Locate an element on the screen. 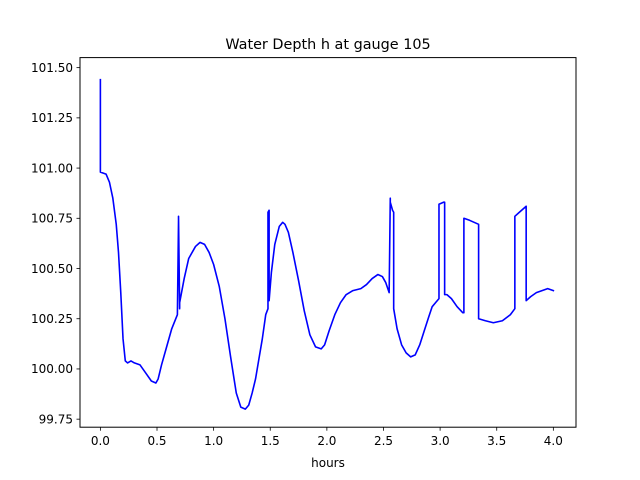 This screenshot has height=480, width=640. y-tick-label: 101.25 is located at coordinates (52, 118).